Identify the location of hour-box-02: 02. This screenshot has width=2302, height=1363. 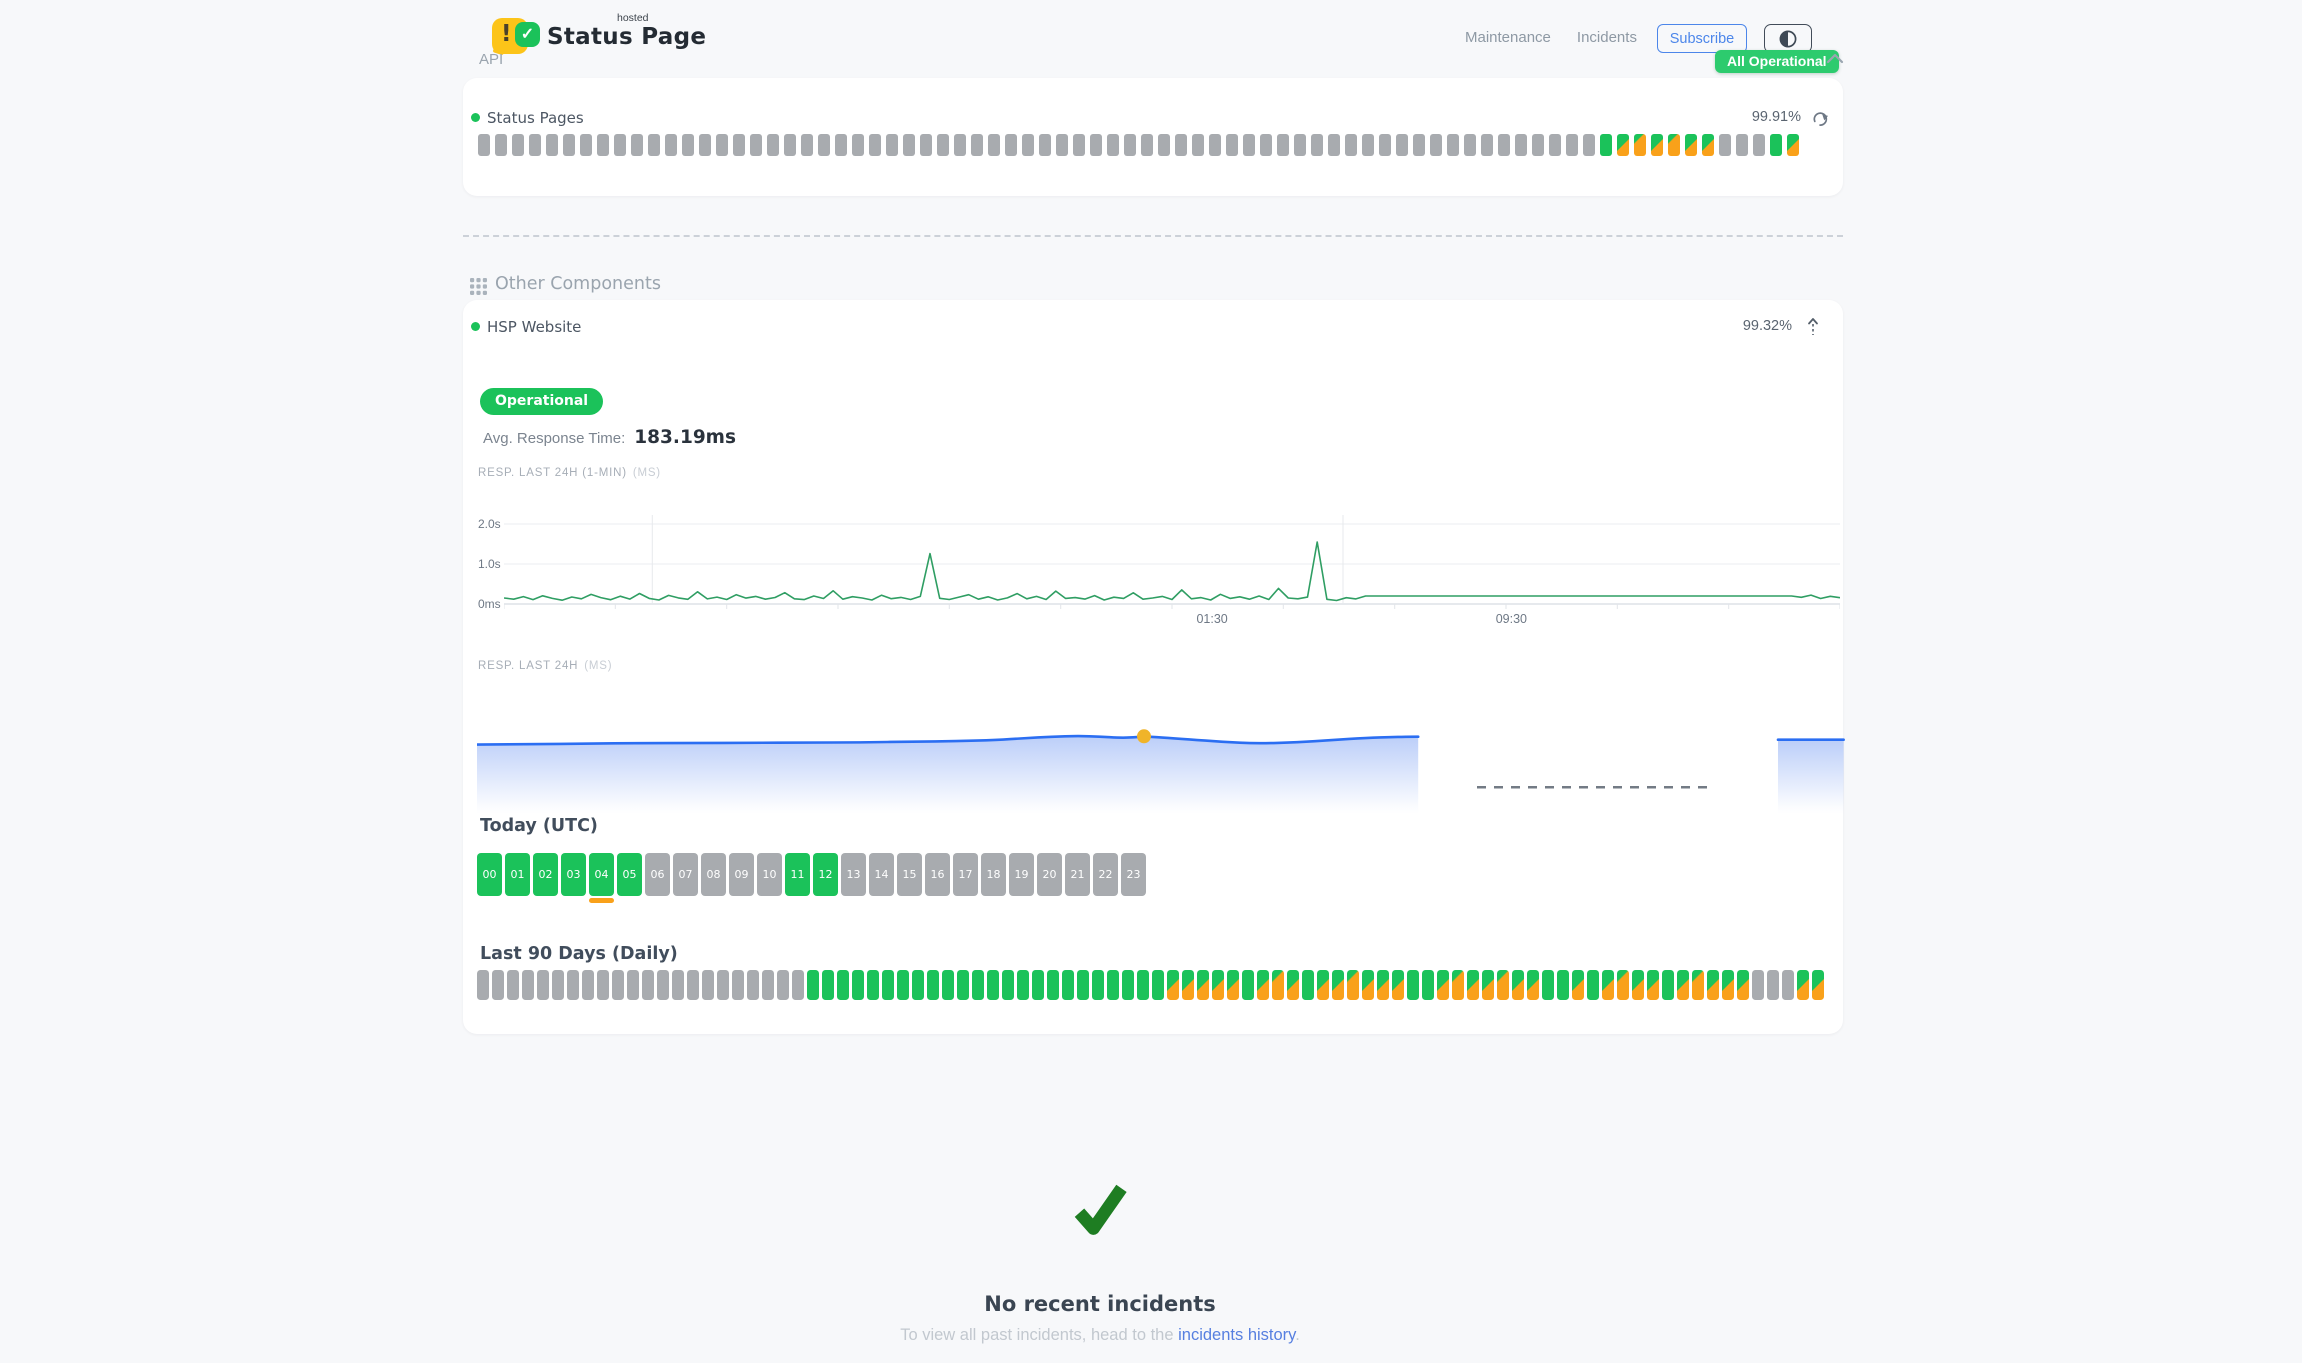
(545, 874).